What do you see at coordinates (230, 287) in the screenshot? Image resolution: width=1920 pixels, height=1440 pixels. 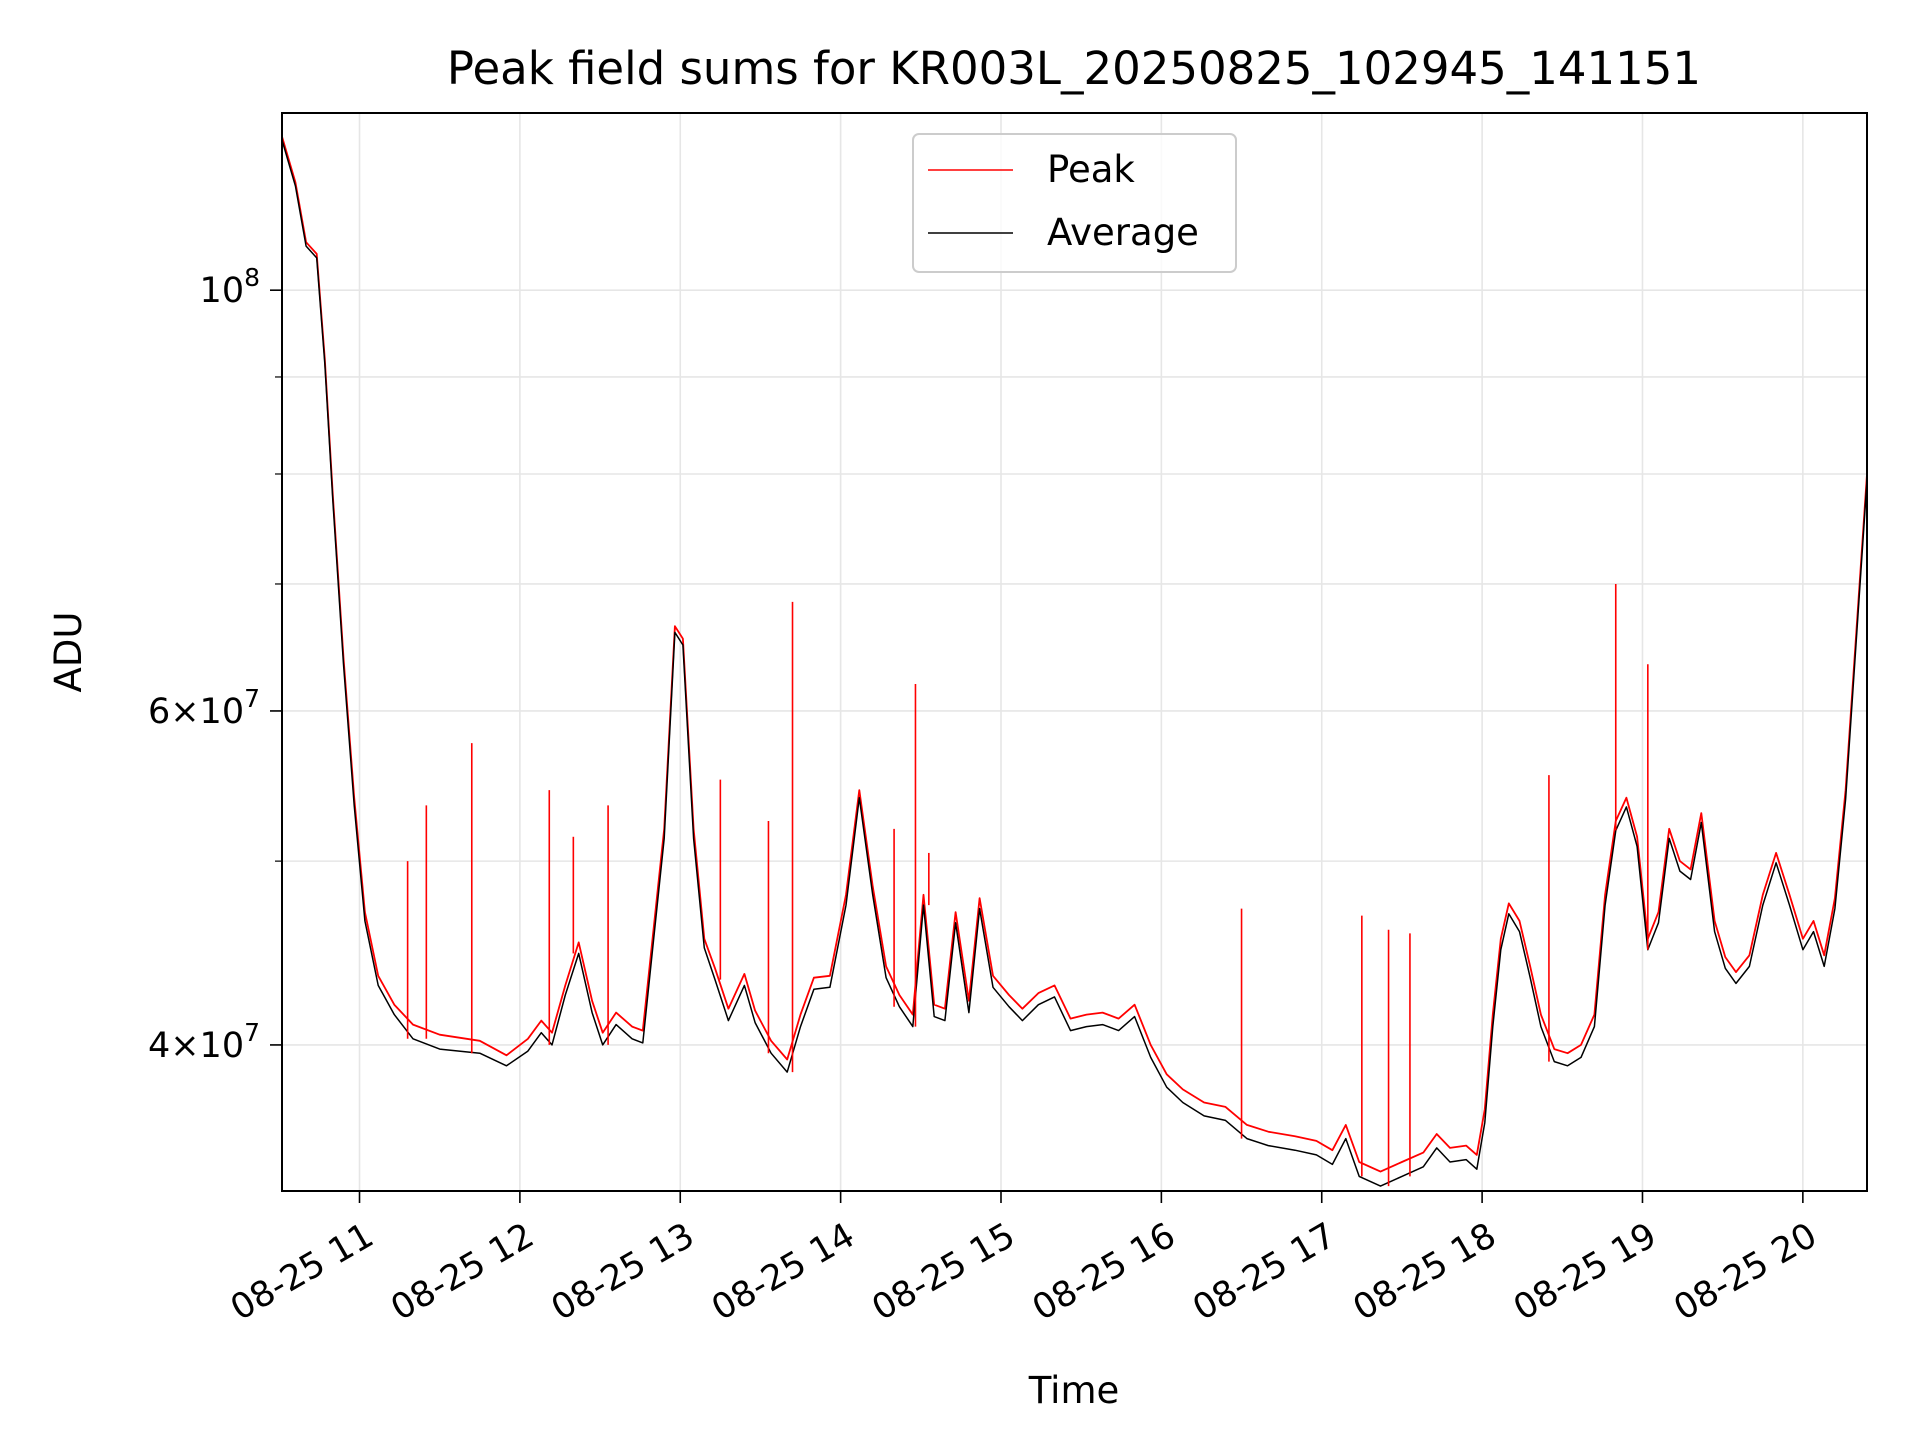 I see `y-tick-label: 108` at bounding box center [230, 287].